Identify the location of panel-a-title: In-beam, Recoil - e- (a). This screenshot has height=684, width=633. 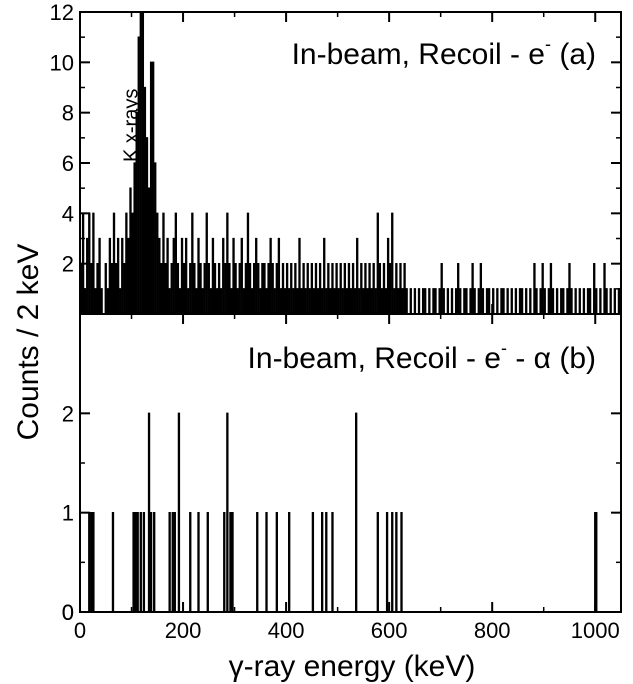
(444, 52).